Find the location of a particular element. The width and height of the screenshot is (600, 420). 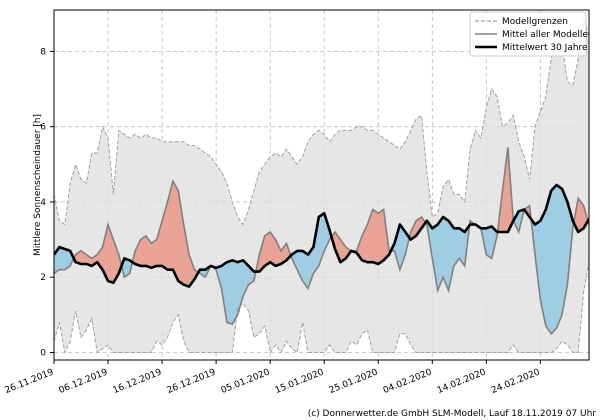

legend-label-mittelwert-30: Mittelwert 30 Jahre is located at coordinates (545, 48).